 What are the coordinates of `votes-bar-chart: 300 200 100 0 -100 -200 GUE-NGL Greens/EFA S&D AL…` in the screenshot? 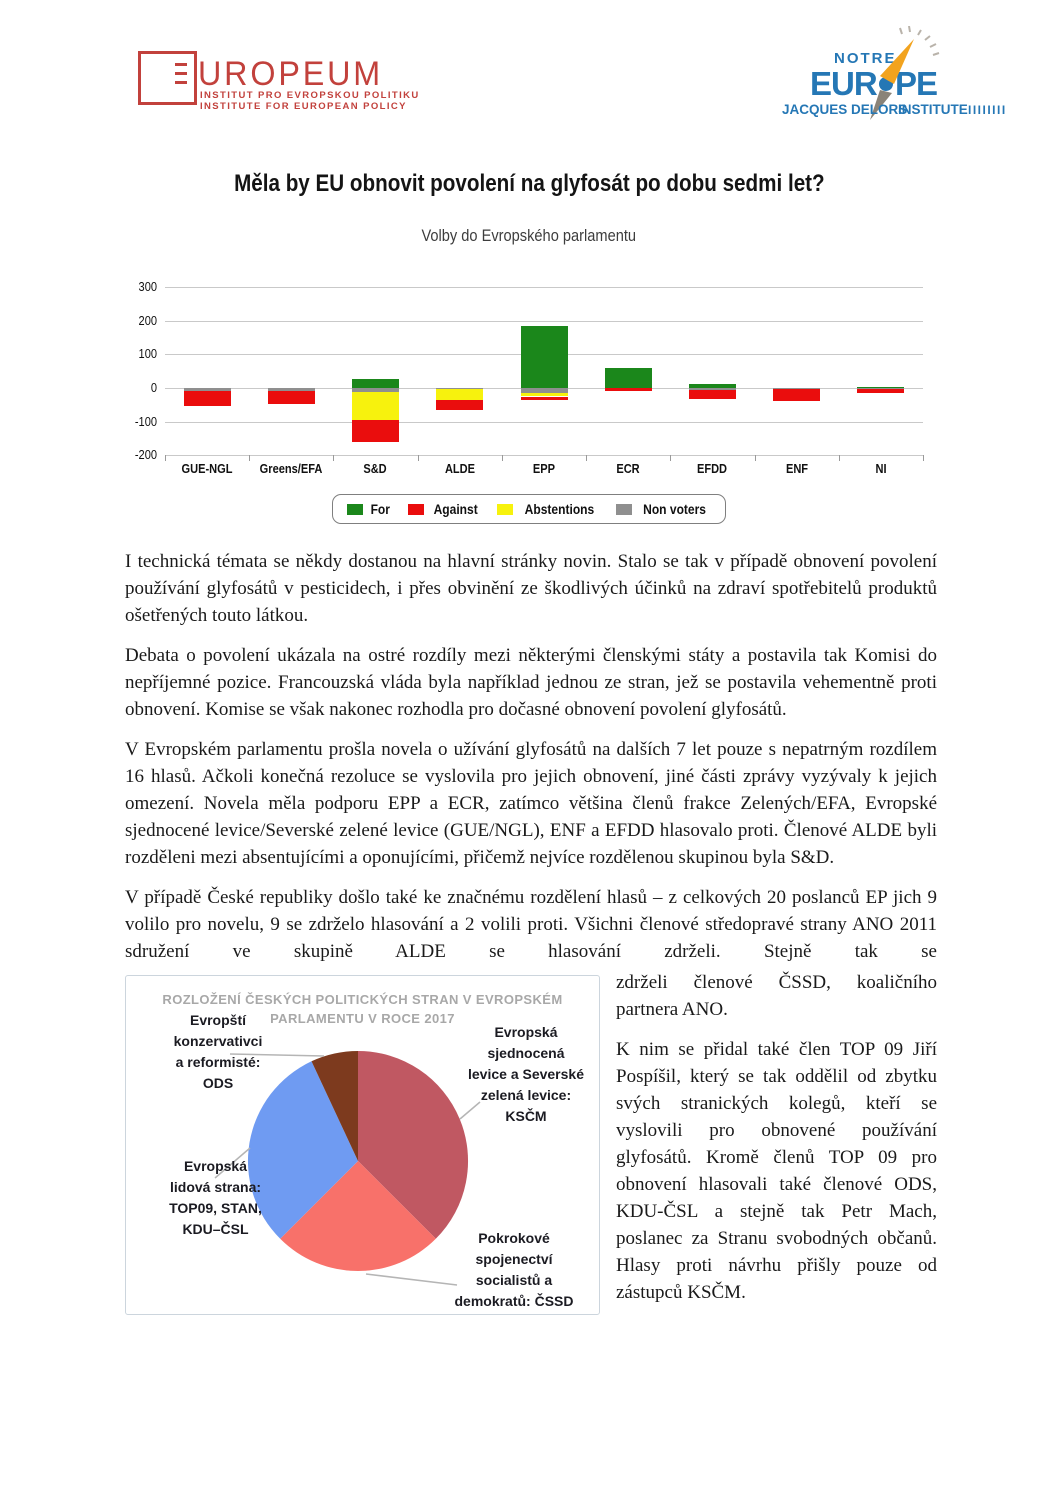 It's located at (531, 377).